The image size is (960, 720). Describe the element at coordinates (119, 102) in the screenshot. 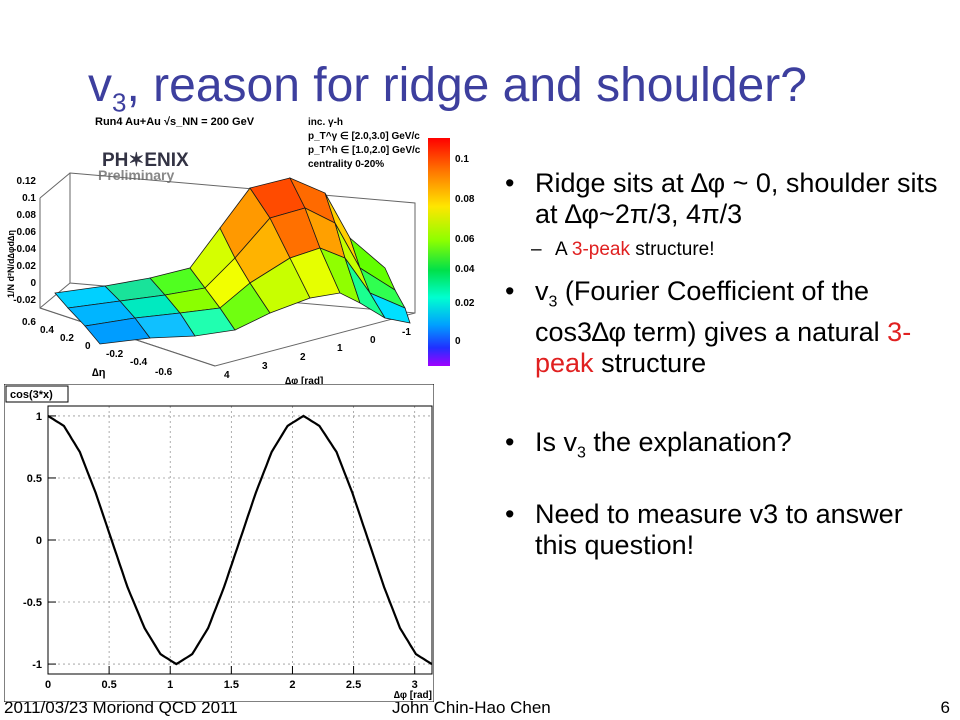

I see `title-subscript: 3` at that location.